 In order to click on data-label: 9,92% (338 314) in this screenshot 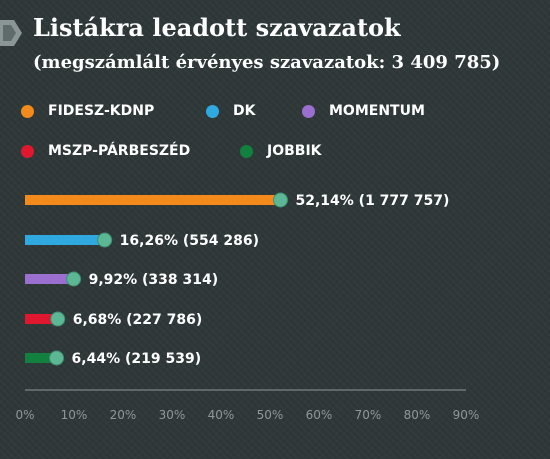, I will do `click(154, 280)`.